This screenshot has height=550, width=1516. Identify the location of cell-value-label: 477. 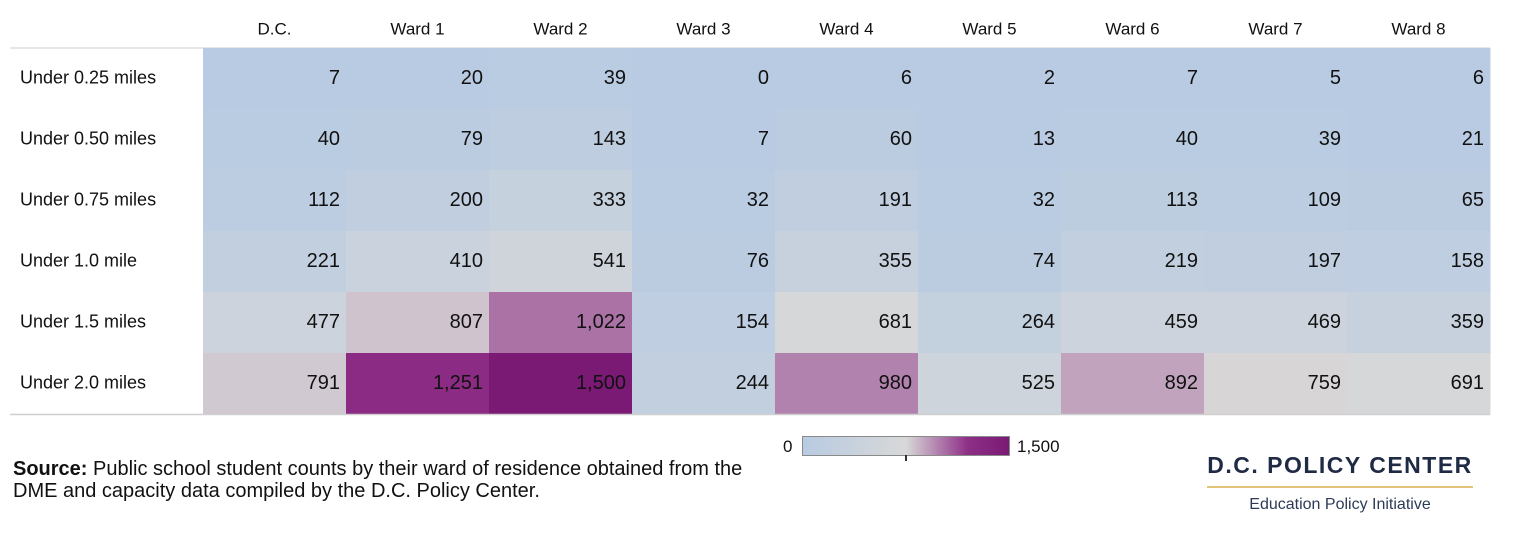
(323, 322).